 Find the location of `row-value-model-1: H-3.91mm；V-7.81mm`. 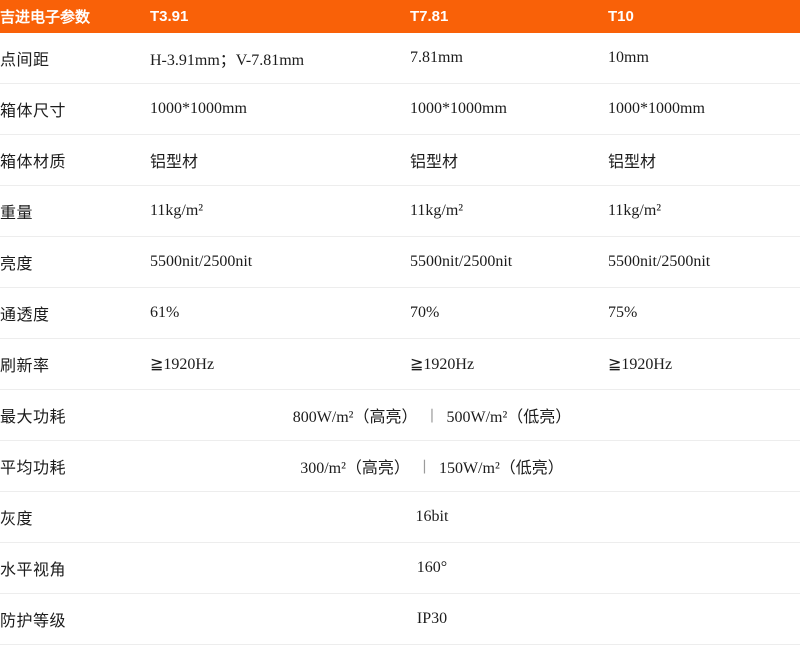

row-value-model-1: H-3.91mm；V-7.81mm is located at coordinates (280, 58).